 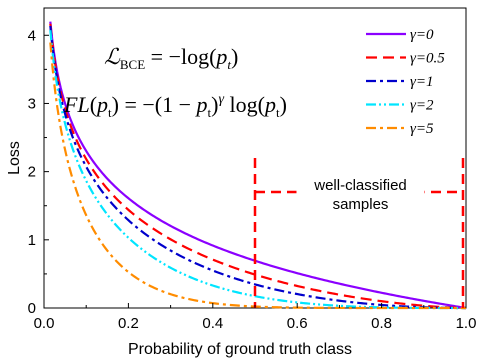 What do you see at coordinates (32, 103) in the screenshot?
I see `y-tick-label: 3` at bounding box center [32, 103].